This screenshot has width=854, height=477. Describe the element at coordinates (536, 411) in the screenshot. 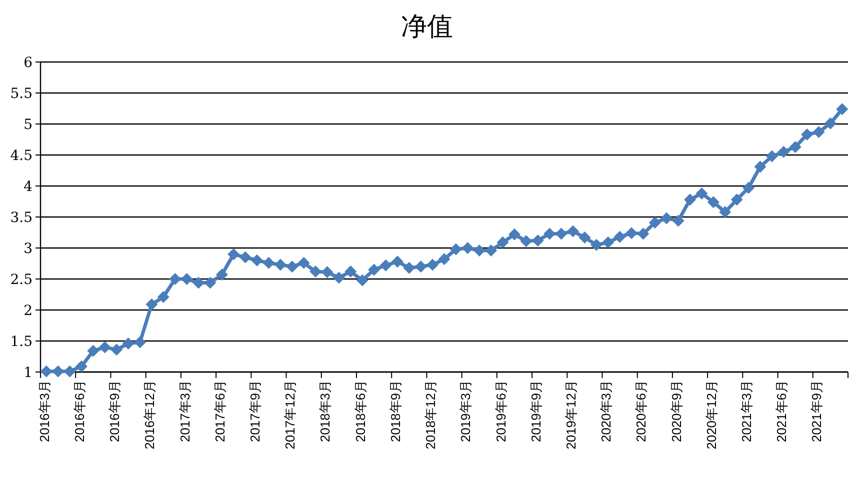

I see `x-tick-label: 2019年9月` at that location.